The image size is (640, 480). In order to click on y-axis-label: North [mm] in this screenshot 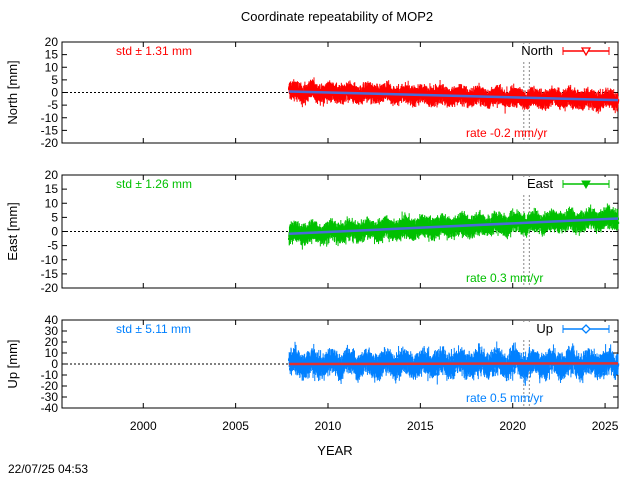, I will do `click(12, 92)`.